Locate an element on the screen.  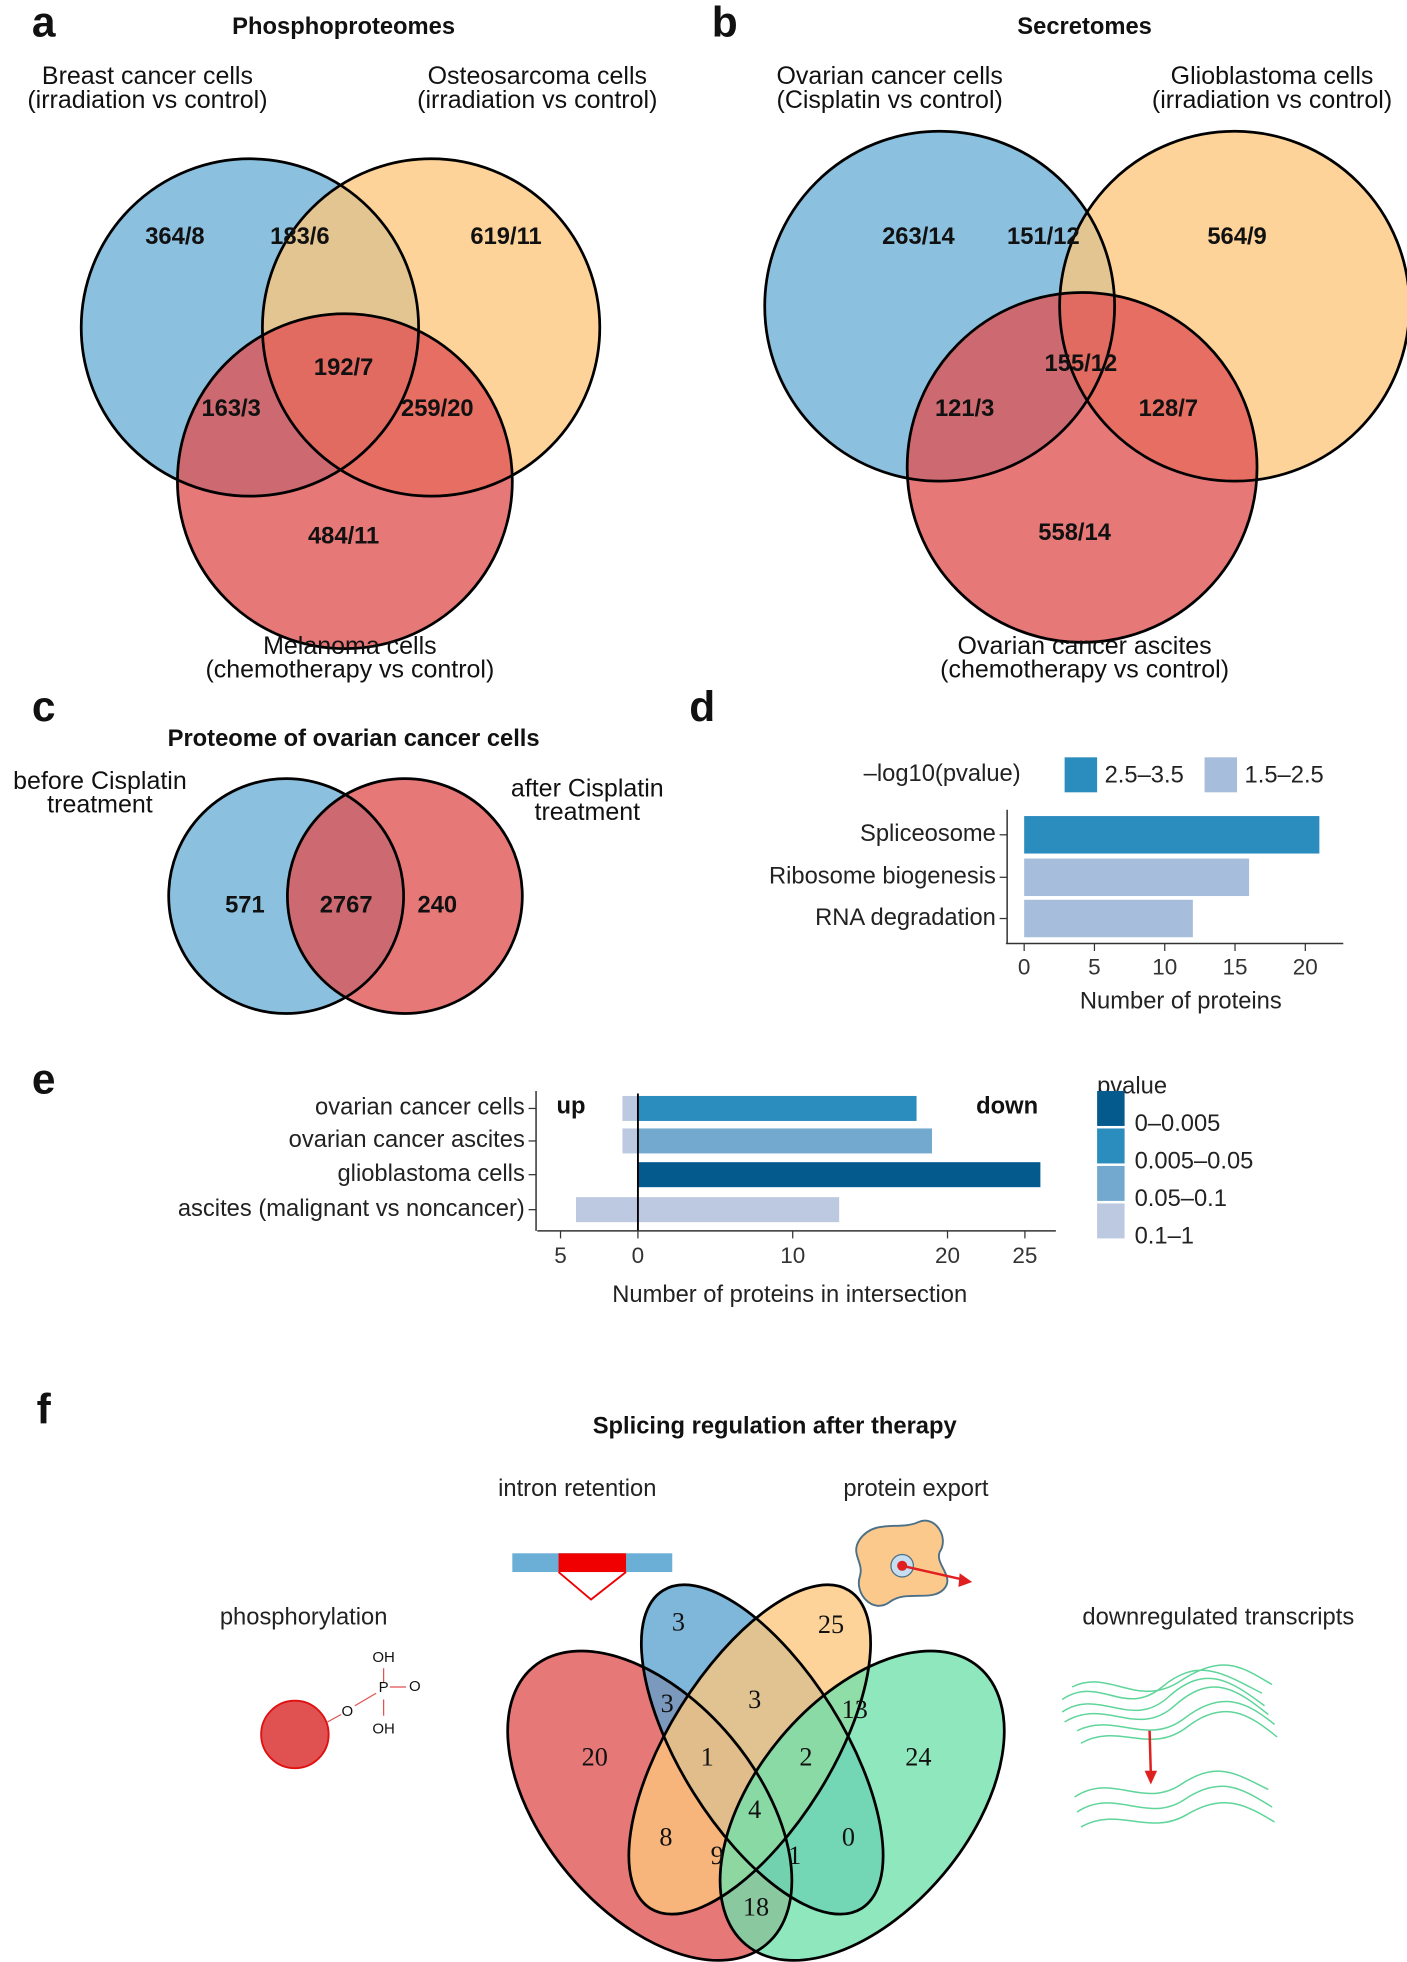
region-label: 619/11 is located at coordinates (505, 237).